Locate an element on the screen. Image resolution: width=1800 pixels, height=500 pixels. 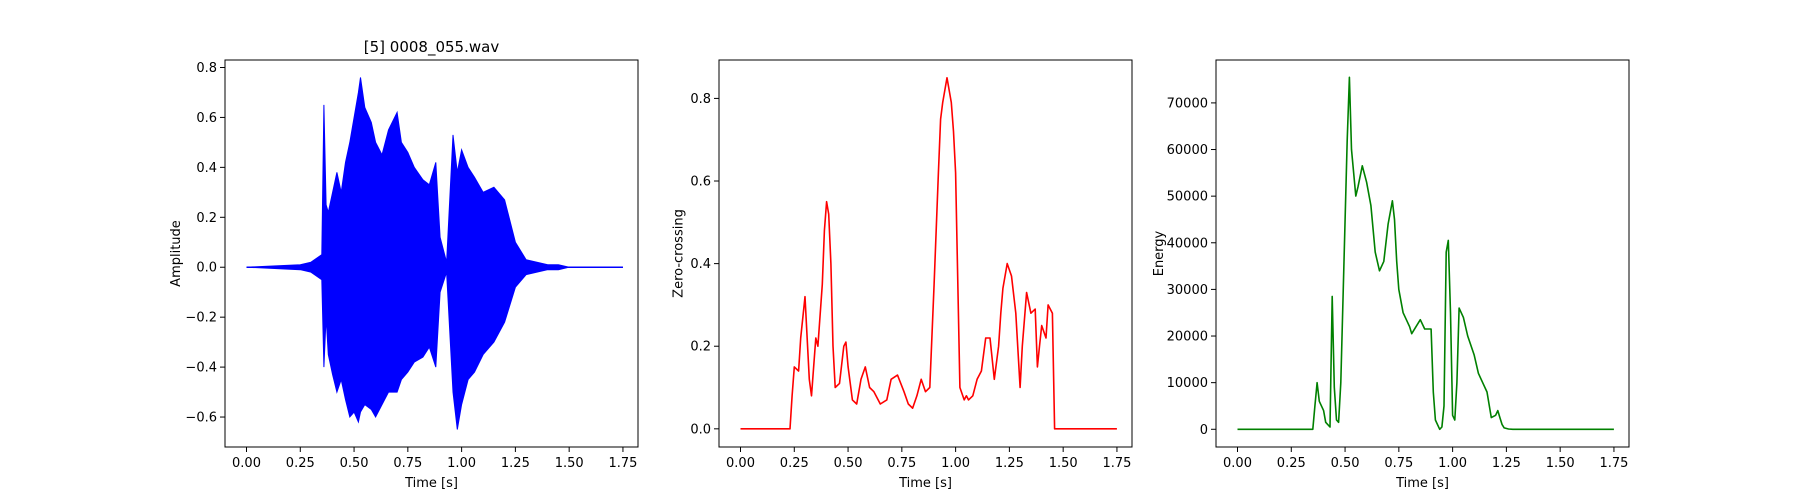
y-tick-label: −0.4 is located at coordinates (201, 368).